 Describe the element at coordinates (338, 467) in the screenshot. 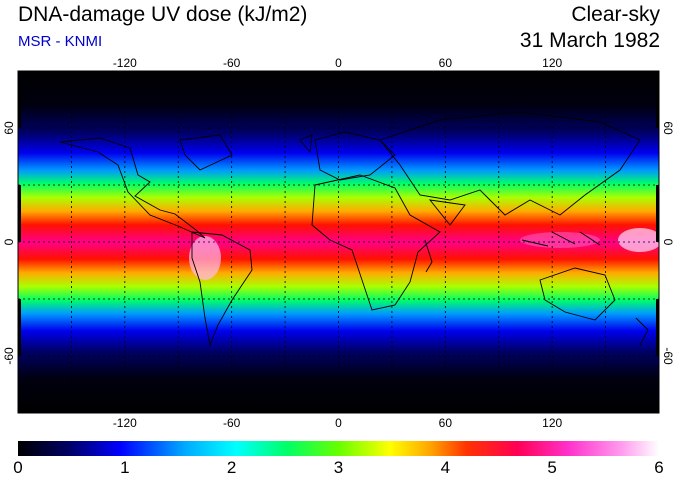

I see `colorbar-tick-label: 3` at that location.